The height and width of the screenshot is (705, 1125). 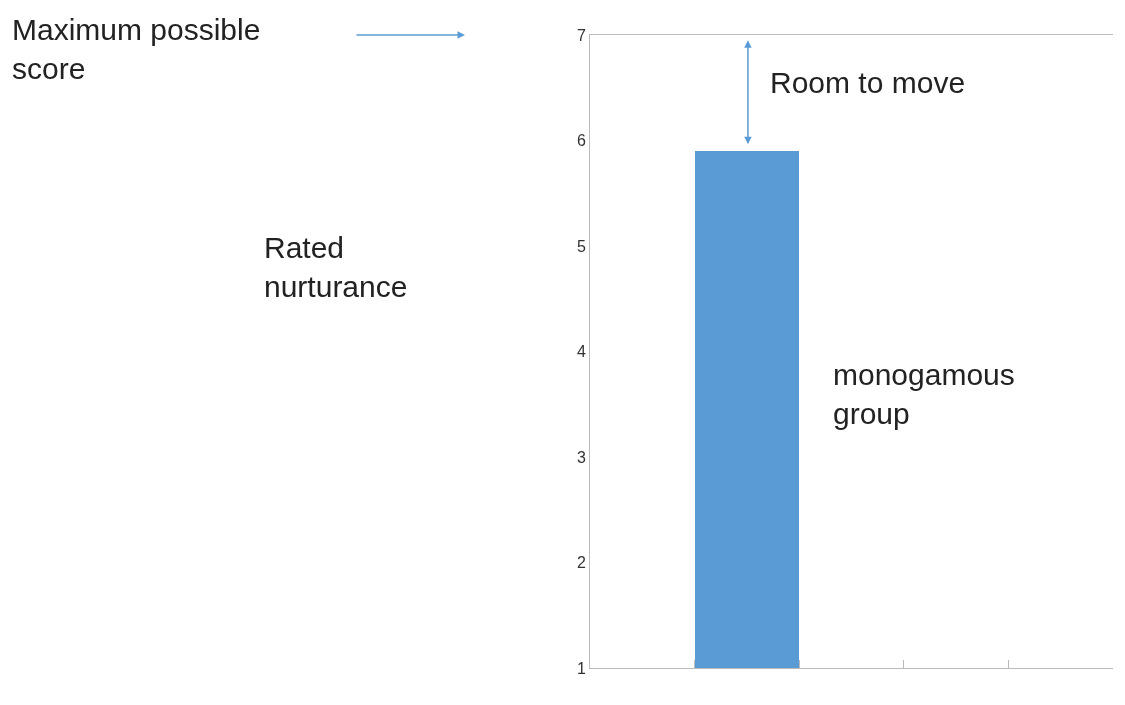 What do you see at coordinates (581, 668) in the screenshot?
I see `y-tick-label: 1` at bounding box center [581, 668].